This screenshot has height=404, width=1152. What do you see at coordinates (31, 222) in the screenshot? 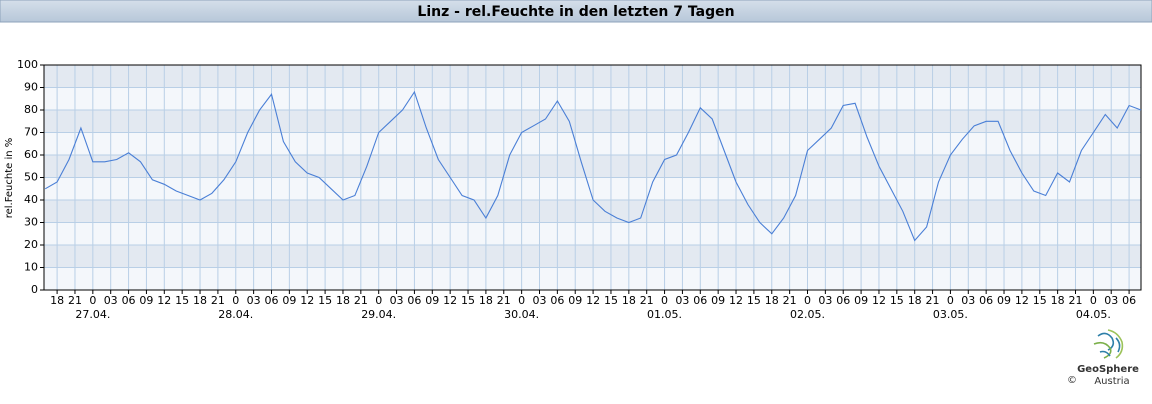
I see `y-tick-label: 30` at bounding box center [31, 222].